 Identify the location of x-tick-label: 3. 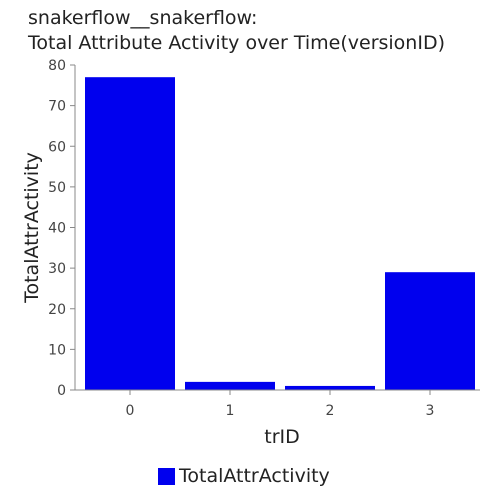
(430, 411).